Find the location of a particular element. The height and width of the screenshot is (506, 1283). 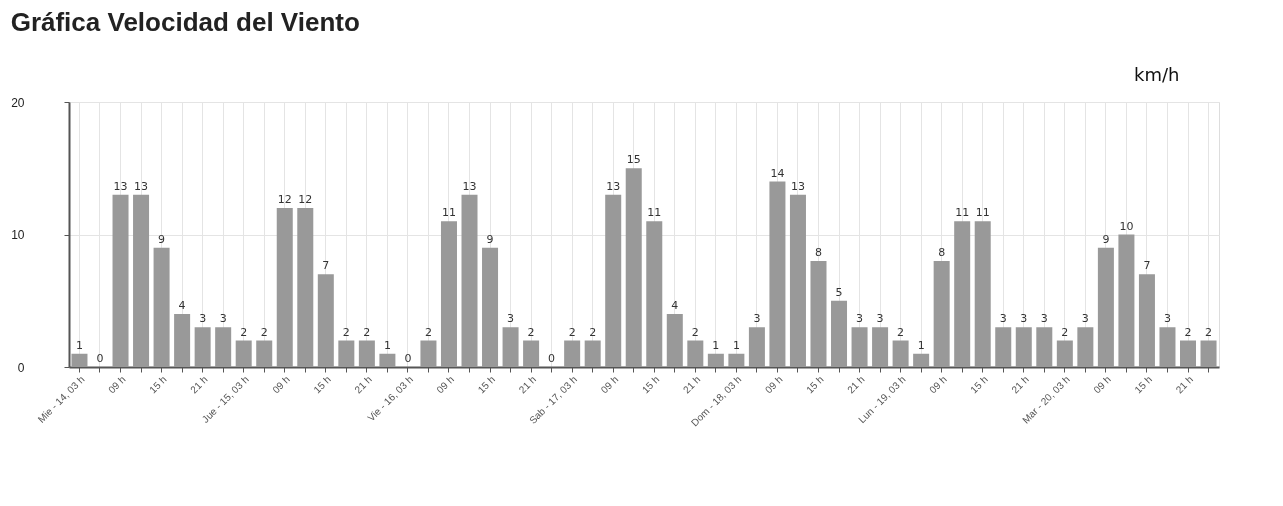

data-label: 9 is located at coordinates (1106, 239).